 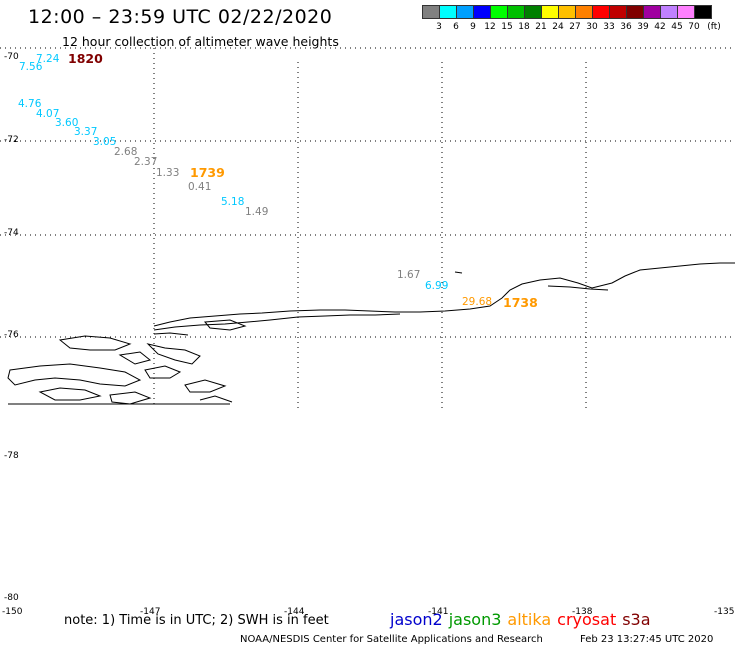 What do you see at coordinates (257, 212) in the screenshot?
I see `wave-height-value: 1.49` at bounding box center [257, 212].